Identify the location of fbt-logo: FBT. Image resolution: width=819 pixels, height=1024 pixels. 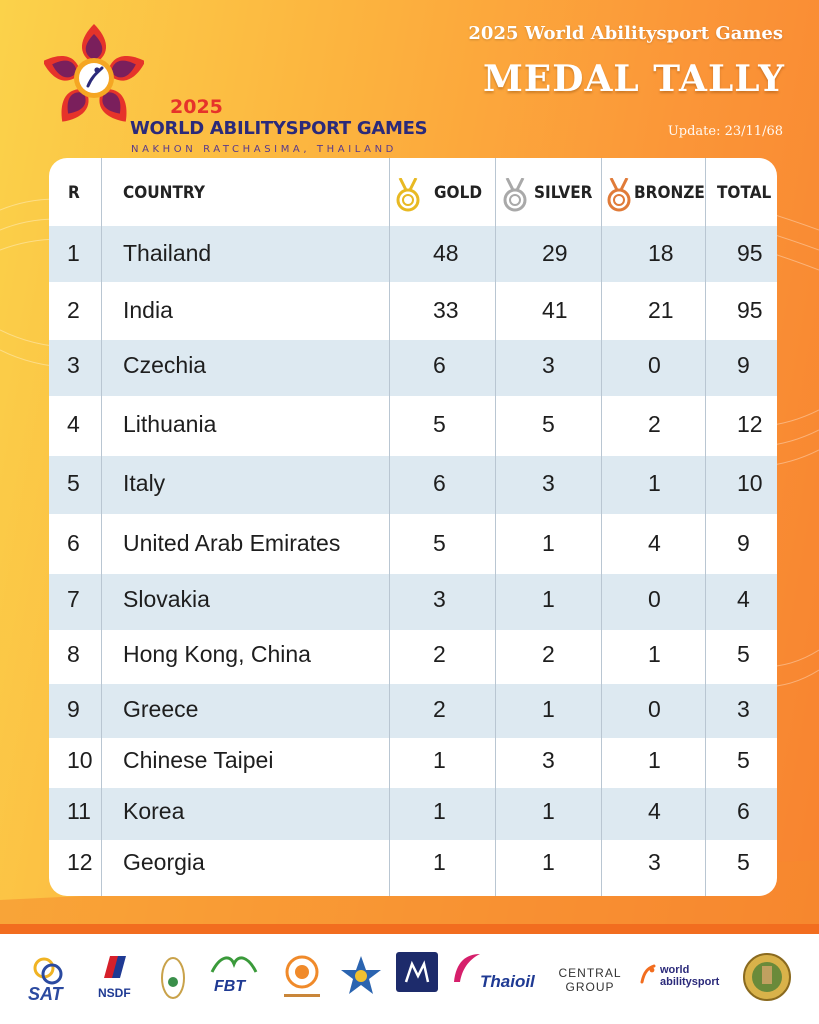
(234, 980).